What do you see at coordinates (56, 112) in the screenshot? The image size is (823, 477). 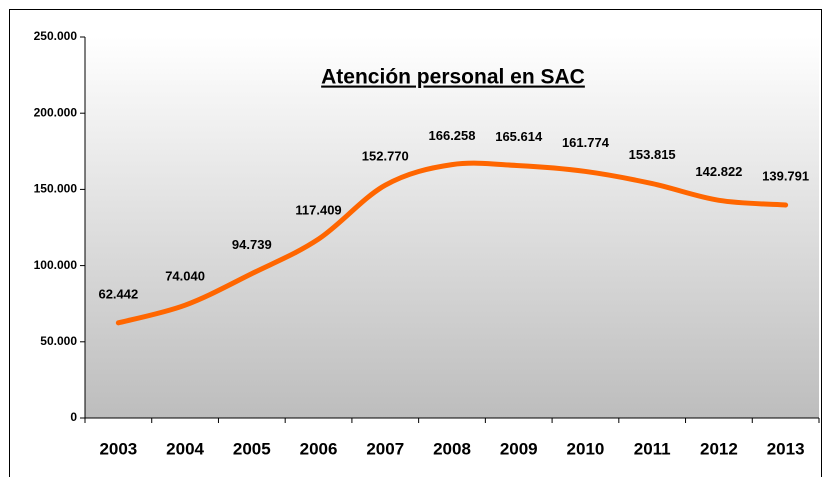 I see `y-tick-label: 200.000` at bounding box center [56, 112].